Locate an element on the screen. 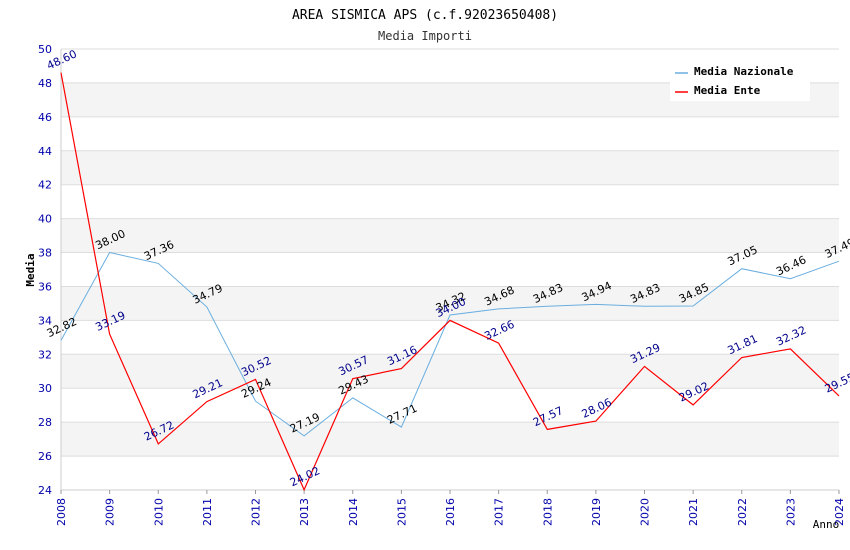  y-tick-label: 48 is located at coordinates (45, 83).